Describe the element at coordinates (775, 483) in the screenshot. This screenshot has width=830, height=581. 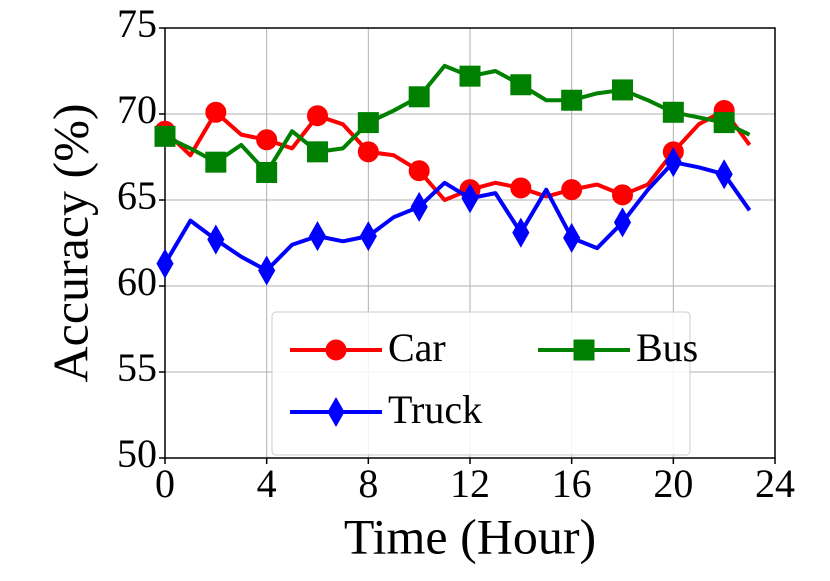
I see `x-tick-label: 24` at that location.